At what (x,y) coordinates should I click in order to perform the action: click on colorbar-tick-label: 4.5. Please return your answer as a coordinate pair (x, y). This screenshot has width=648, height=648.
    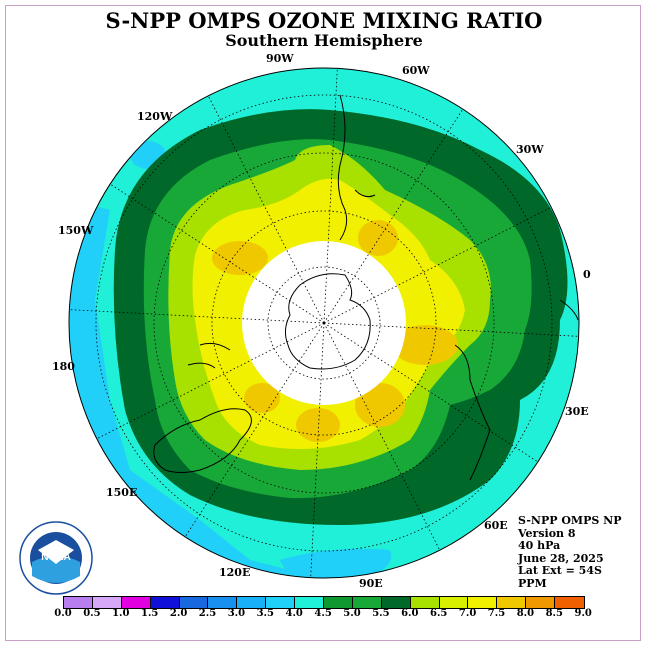
    Looking at the image, I should click on (323, 613).